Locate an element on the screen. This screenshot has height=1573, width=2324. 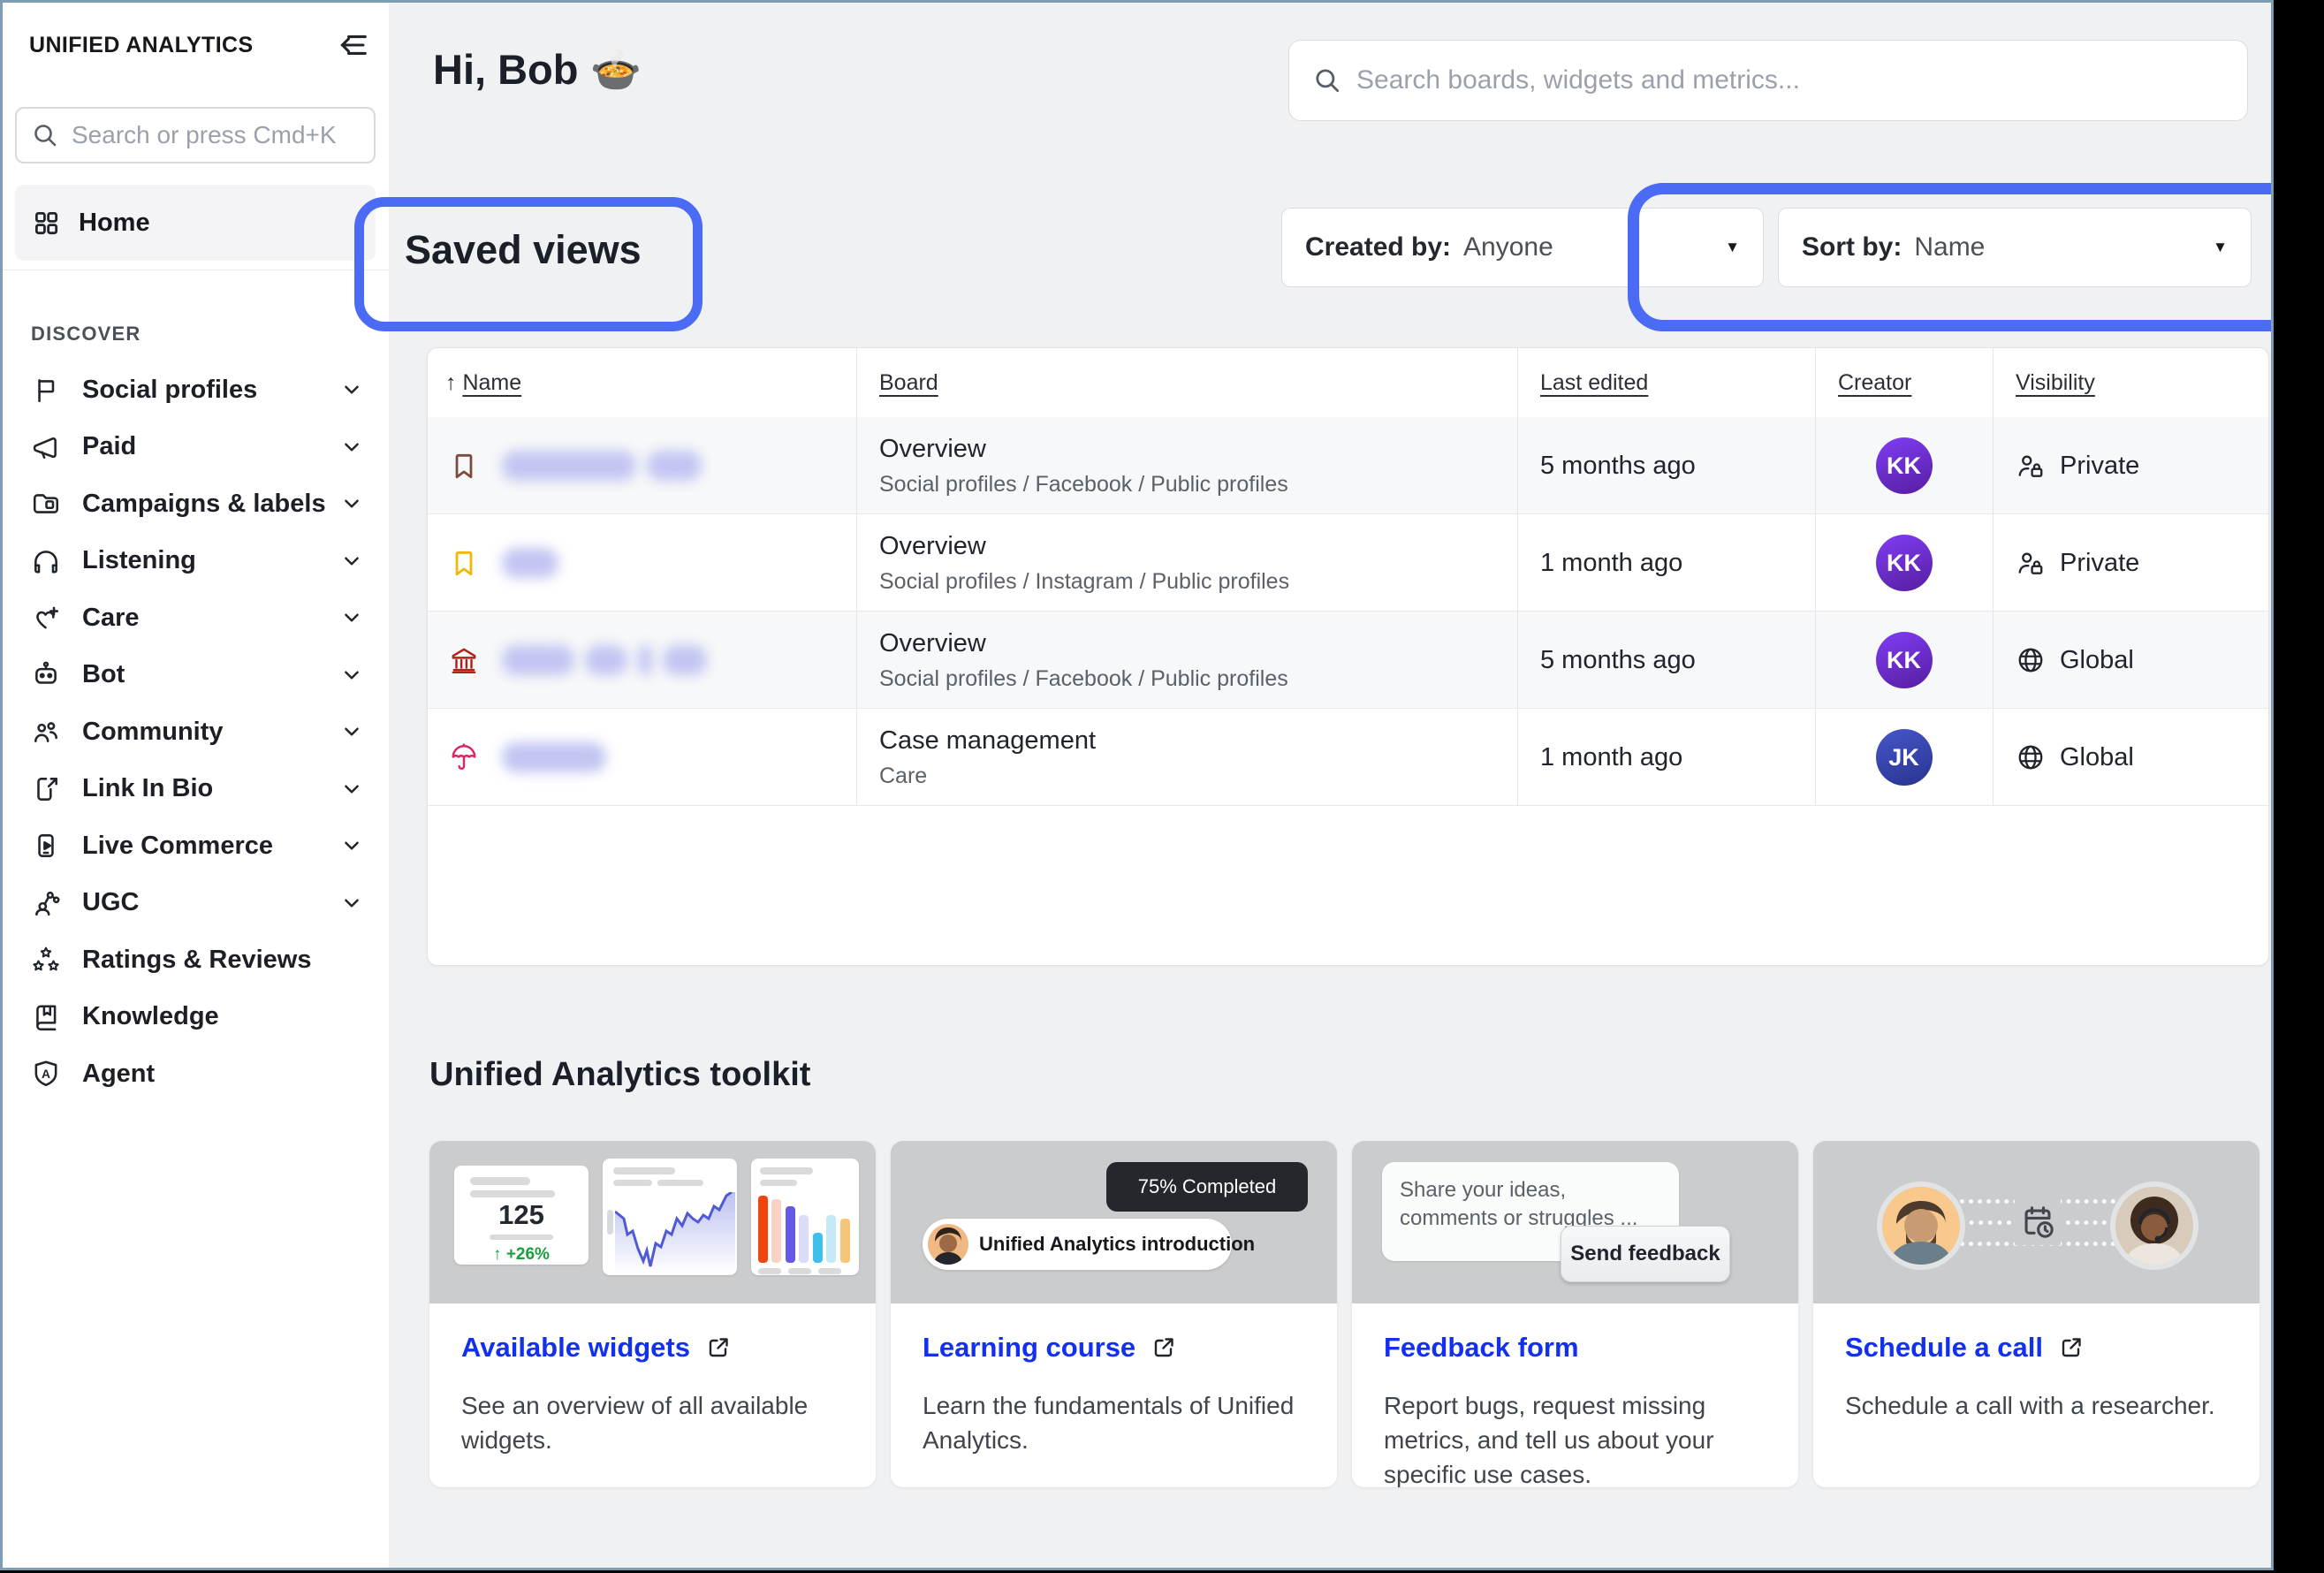
sidebar-item-knowledge: Knowledge is located at coordinates (195, 1017).